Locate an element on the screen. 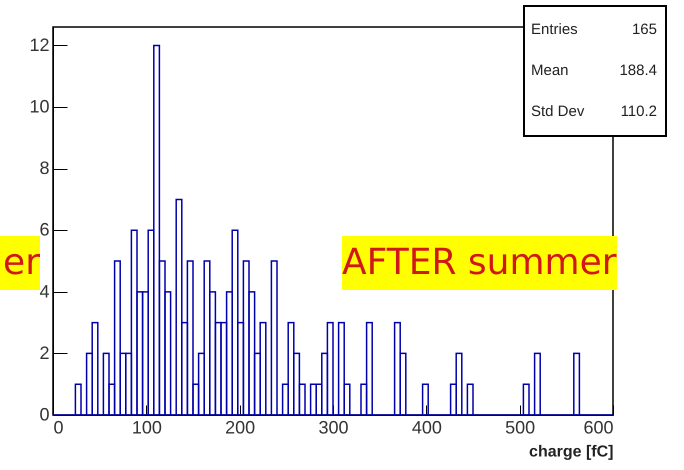 The image size is (684, 470). text: Entries 165 is located at coordinates (594, 29).